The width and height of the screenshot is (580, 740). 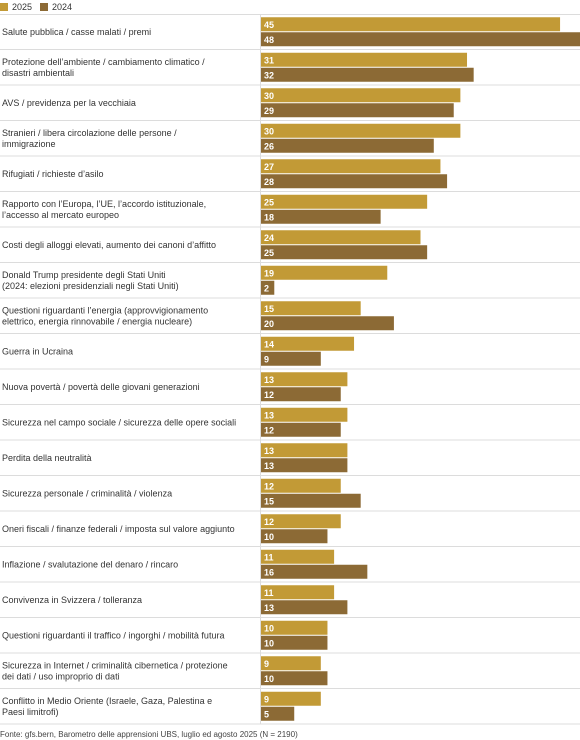 What do you see at coordinates (269, 40) in the screenshot?
I see `bar-value-label: 48` at bounding box center [269, 40].